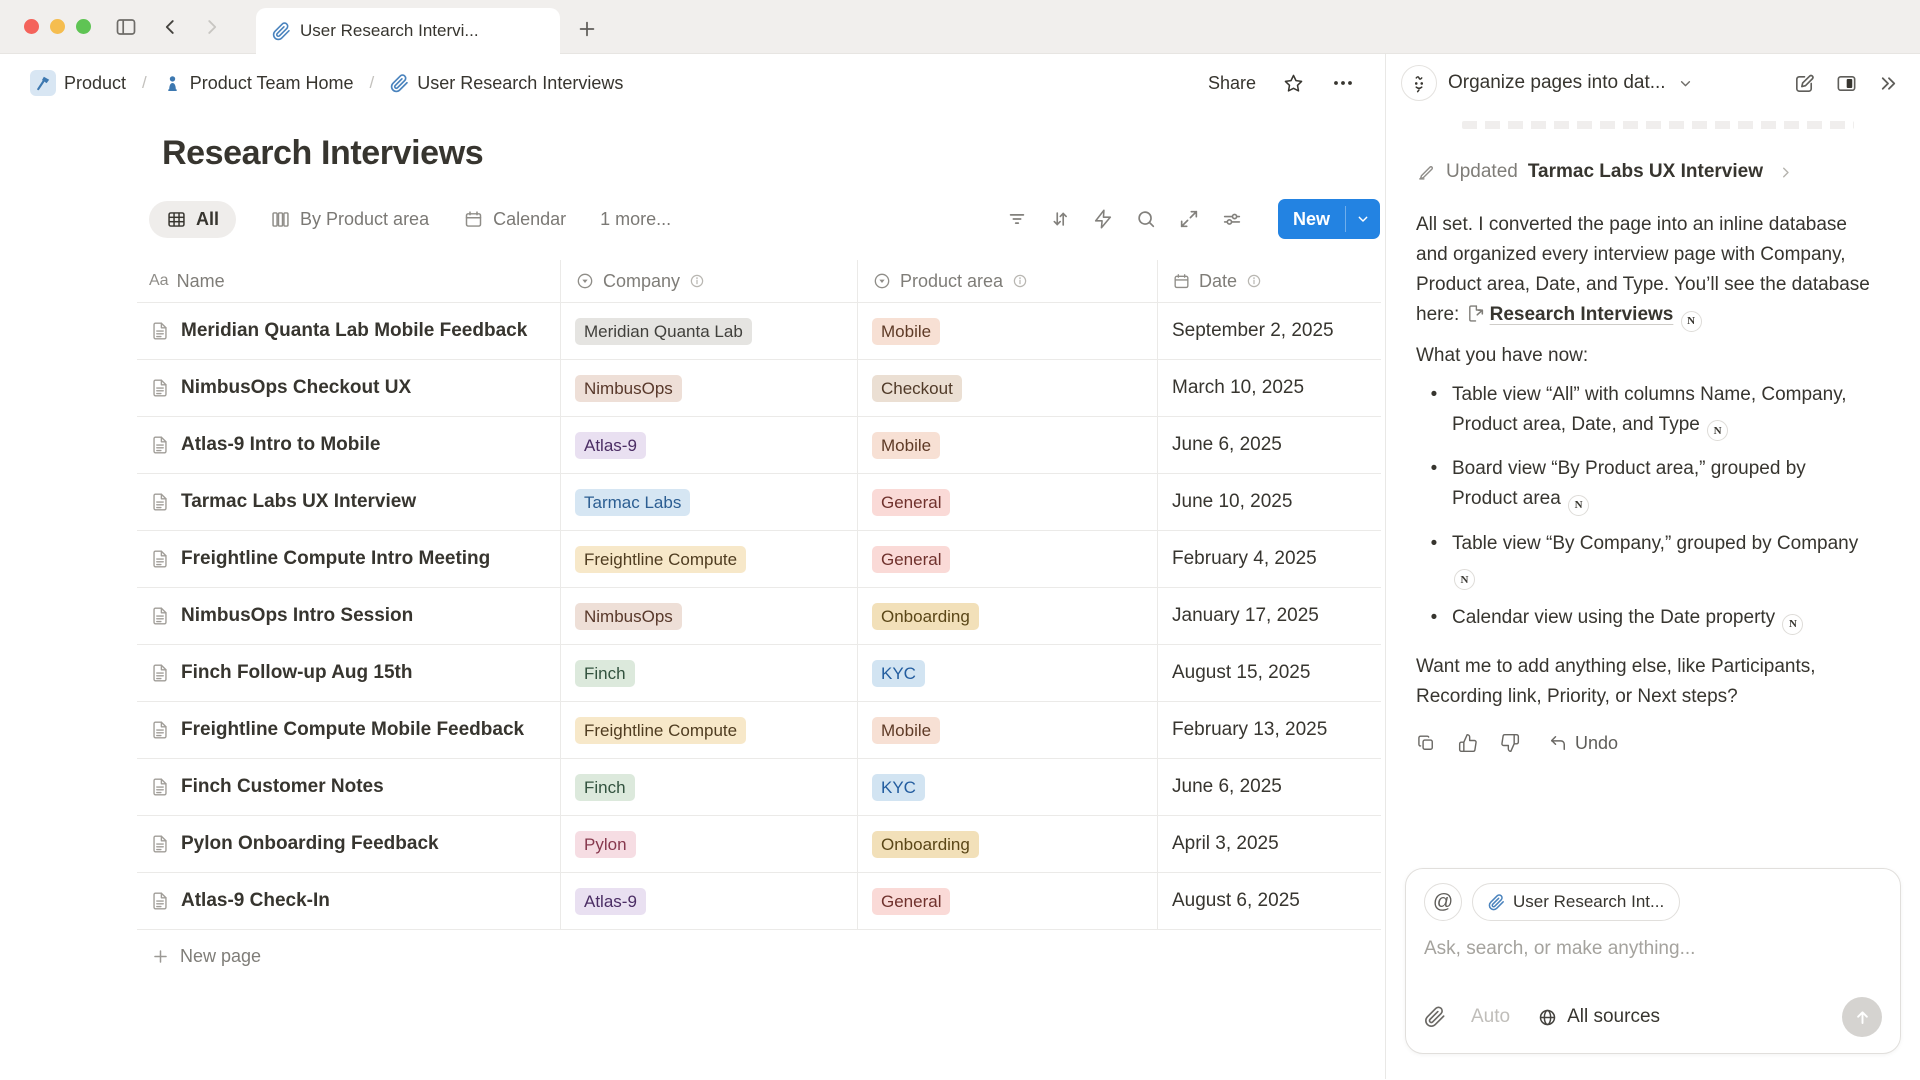  I want to click on close-window-button, so click(31, 26).